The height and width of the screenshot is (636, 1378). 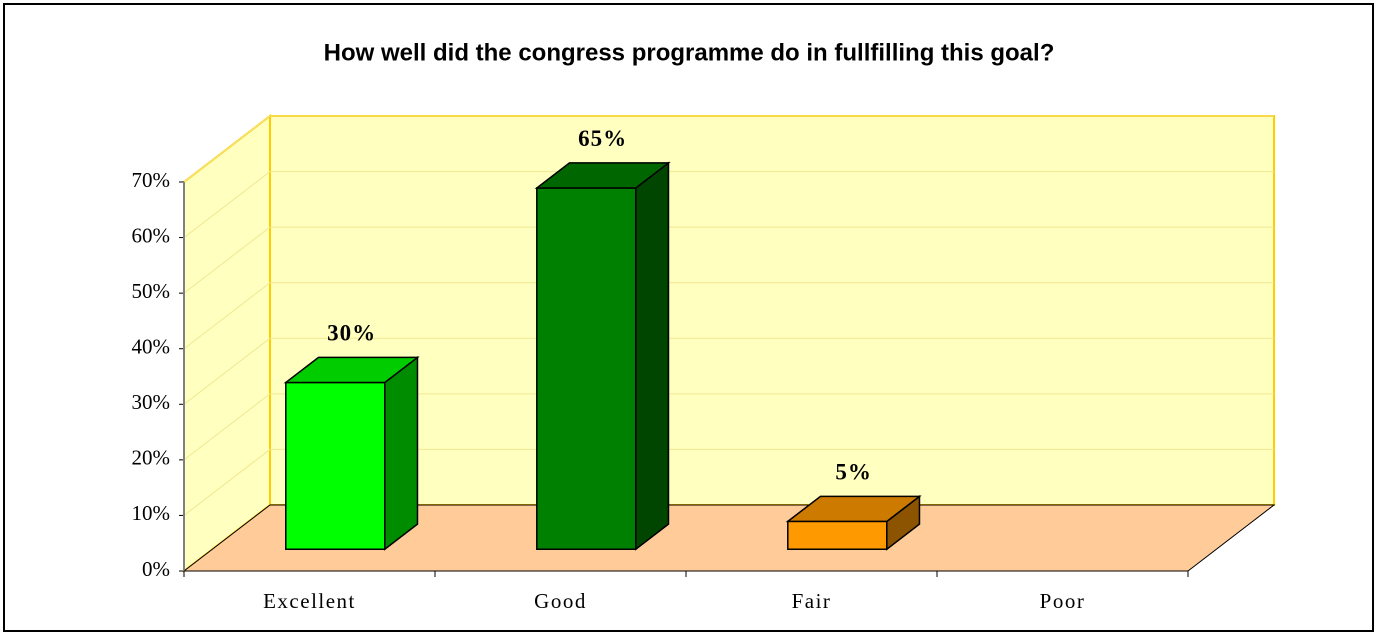 What do you see at coordinates (309, 601) in the screenshot?
I see `x-tick-label: Excellent` at bounding box center [309, 601].